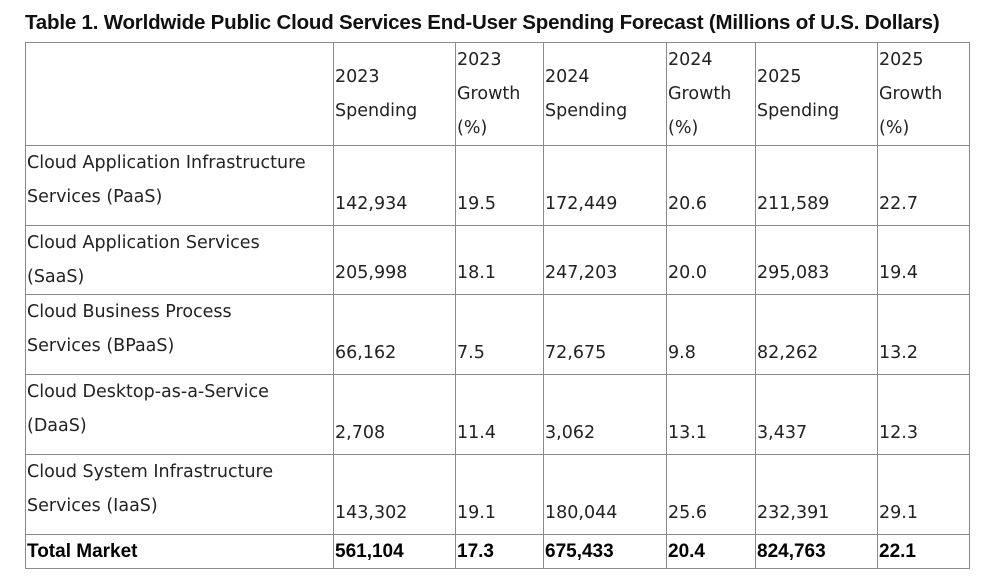 The width and height of the screenshot is (984, 581). What do you see at coordinates (394, 414) in the screenshot?
I see `cell-value: 2,708` at bounding box center [394, 414].